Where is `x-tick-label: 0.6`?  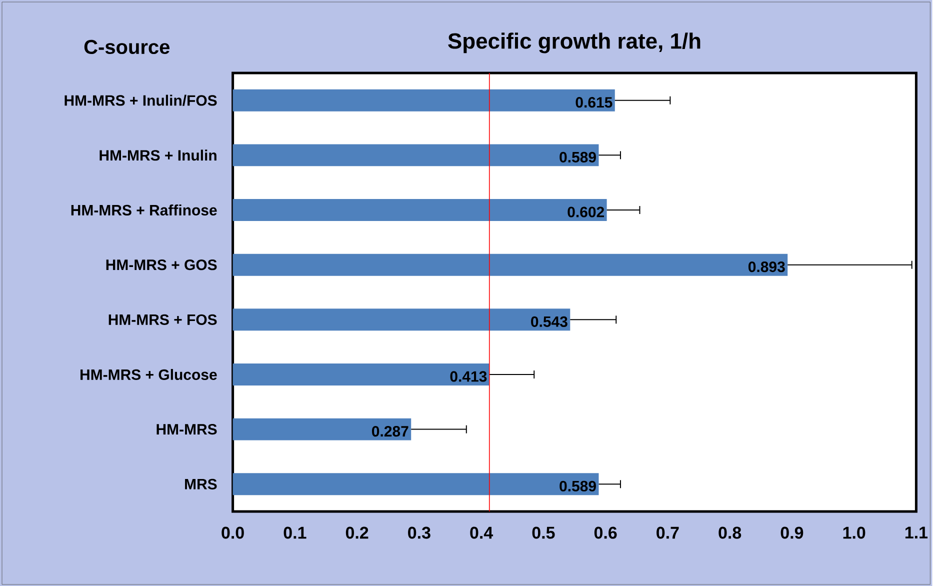 x-tick-label: 0.6 is located at coordinates (605, 532).